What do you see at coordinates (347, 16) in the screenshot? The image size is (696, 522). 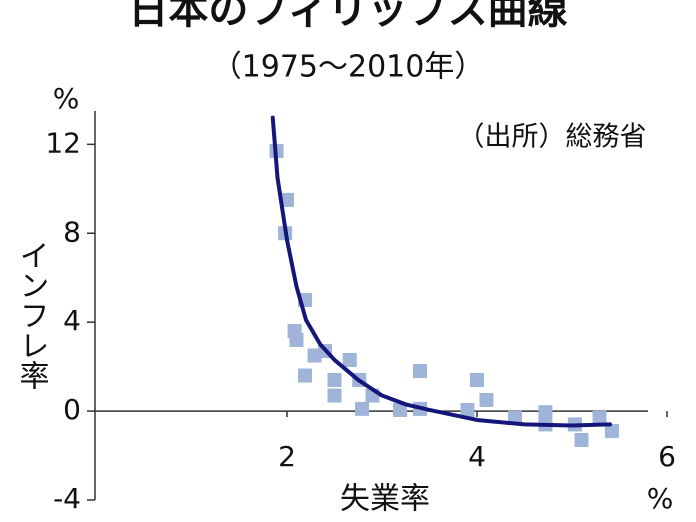 I see `chart-title: 日本のフィリップス曲線` at bounding box center [347, 16].